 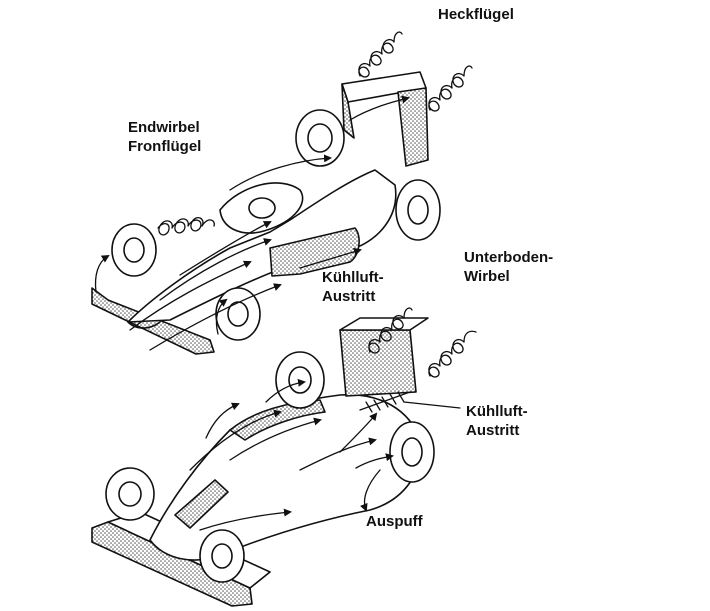 I want to click on top-vortex-front-wing, so click(x=186, y=226).